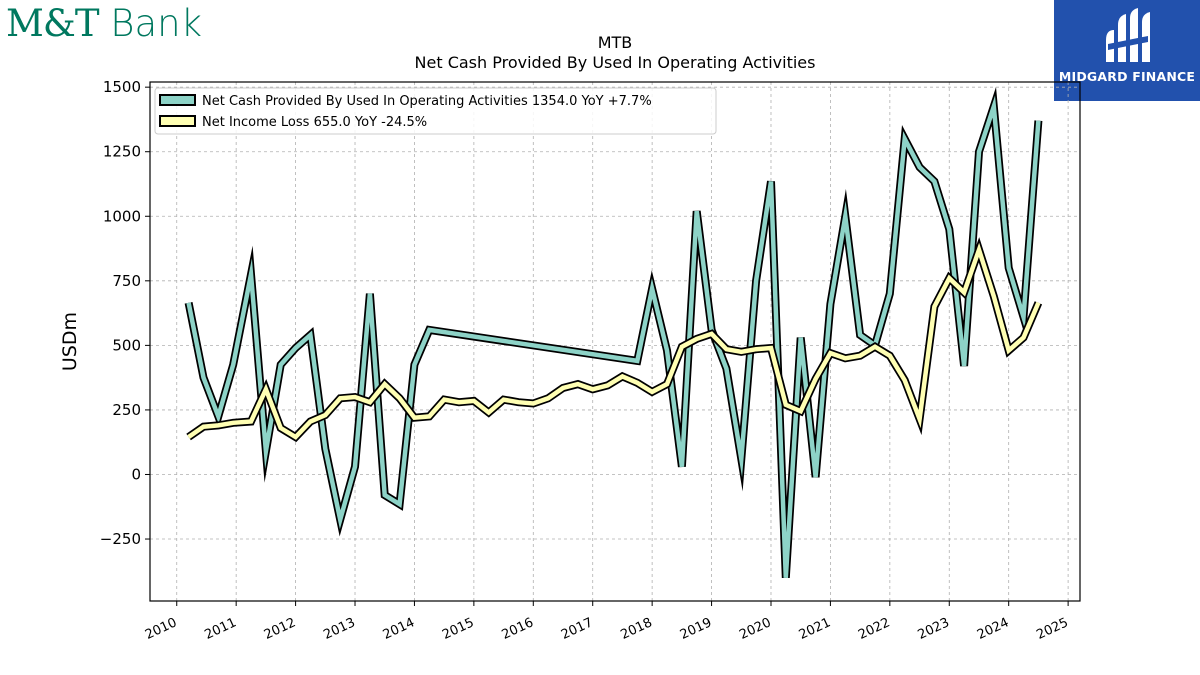 The image size is (1200, 675). I want to click on x-tick-label: 2010, so click(161, 629).